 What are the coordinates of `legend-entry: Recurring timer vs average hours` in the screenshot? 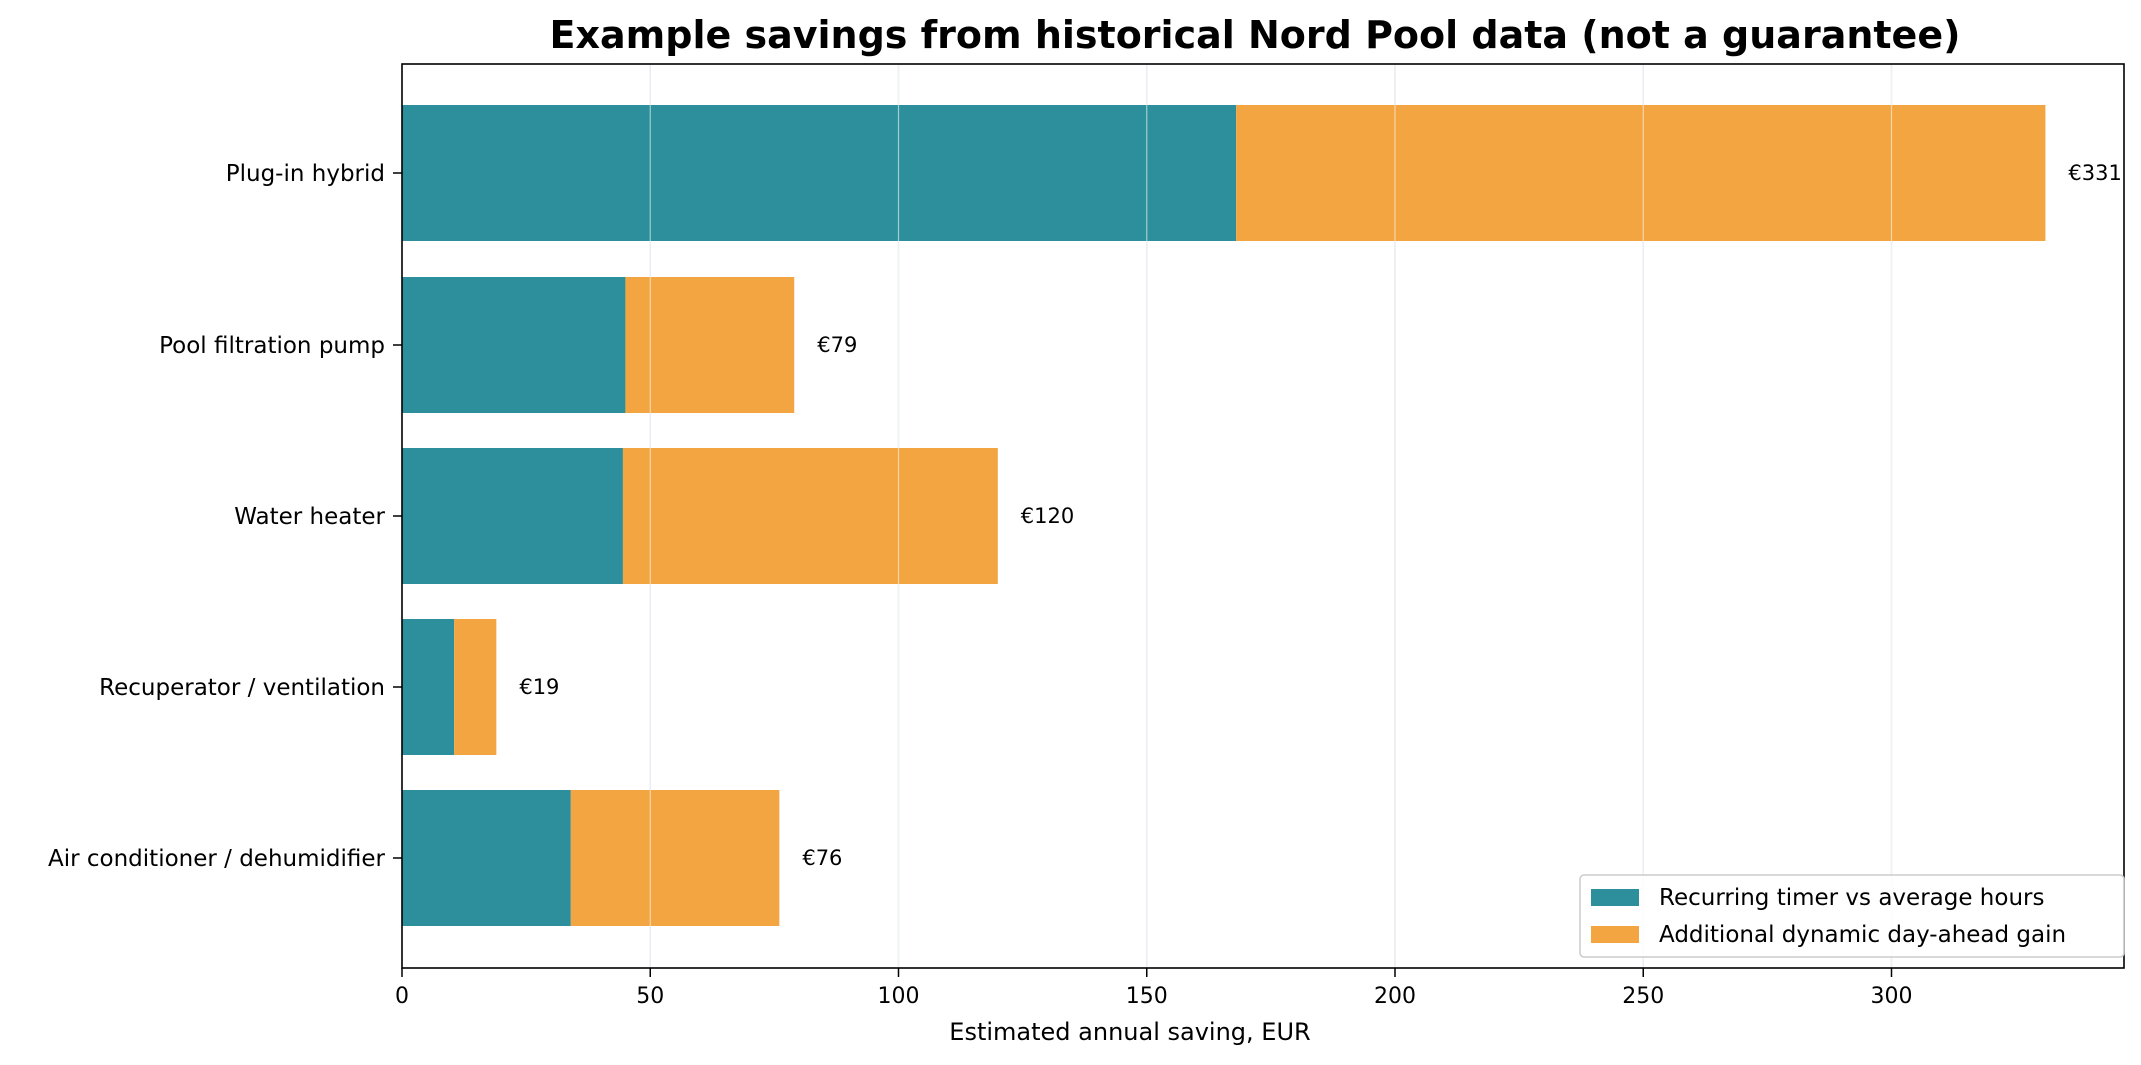 It's located at (1851, 898).